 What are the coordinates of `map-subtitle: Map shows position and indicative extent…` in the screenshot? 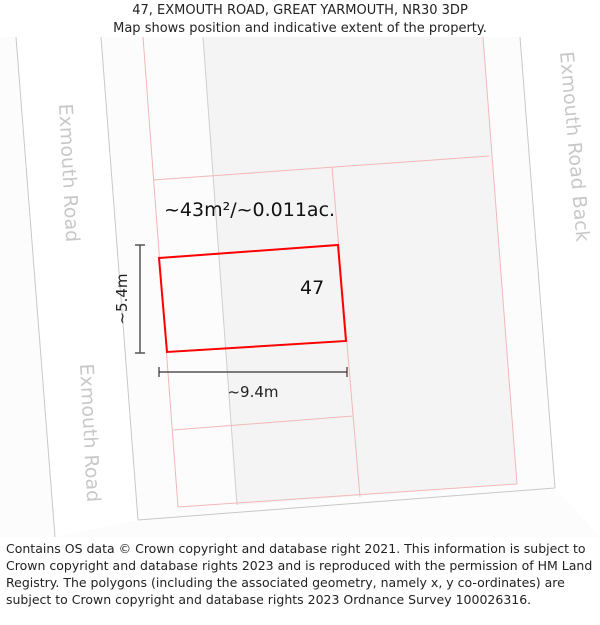 It's located at (300, 28).